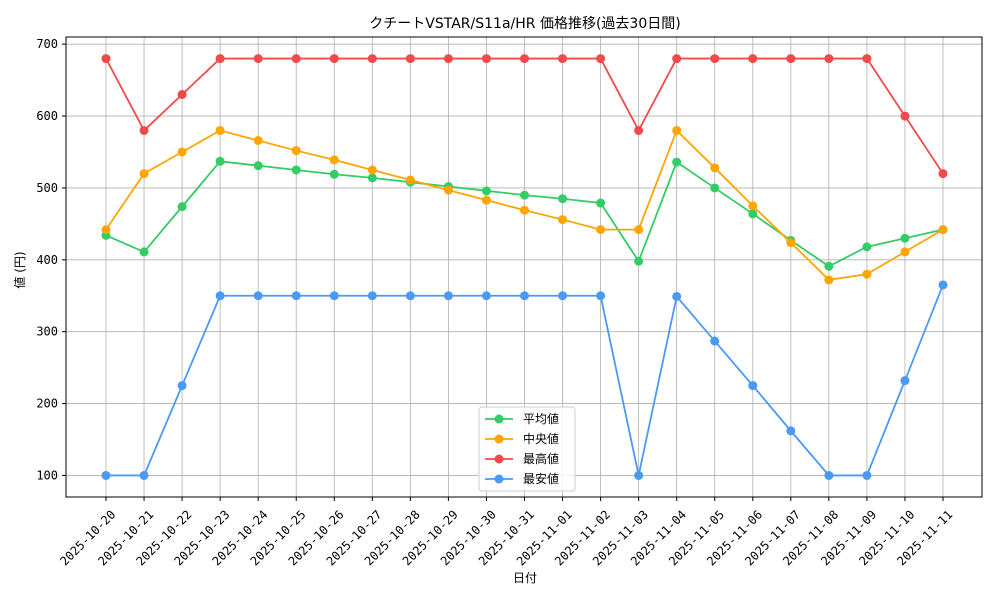 The width and height of the screenshot is (1000, 600). Describe the element at coordinates (541, 478) in the screenshot. I see `legend-label: 最安値` at that location.